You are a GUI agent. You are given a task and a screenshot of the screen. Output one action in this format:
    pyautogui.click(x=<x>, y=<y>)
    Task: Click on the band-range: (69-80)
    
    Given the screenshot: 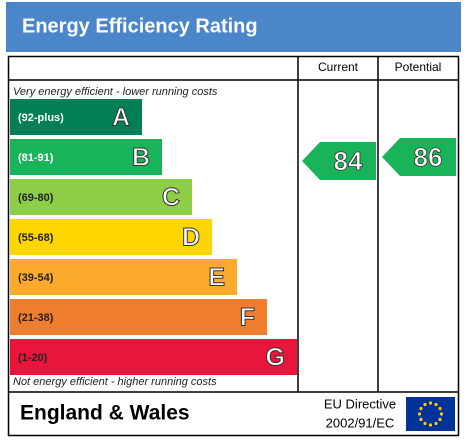 What is the action you would take?
    pyautogui.click(x=36, y=198)
    